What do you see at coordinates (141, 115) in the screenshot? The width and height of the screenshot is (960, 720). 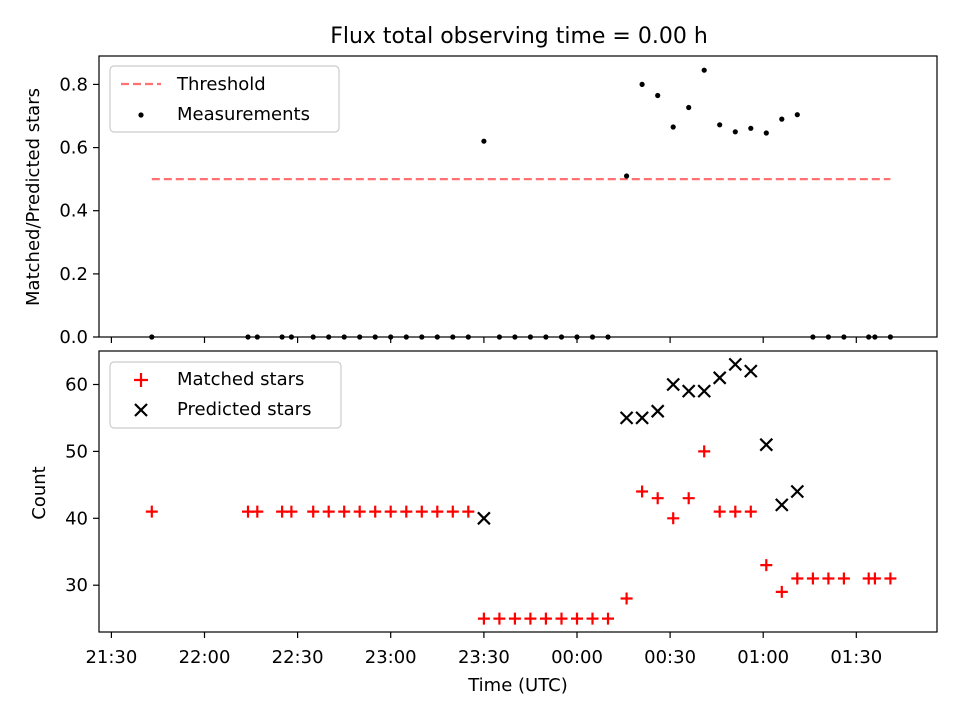 I see `legend-measurements-swatch` at bounding box center [141, 115].